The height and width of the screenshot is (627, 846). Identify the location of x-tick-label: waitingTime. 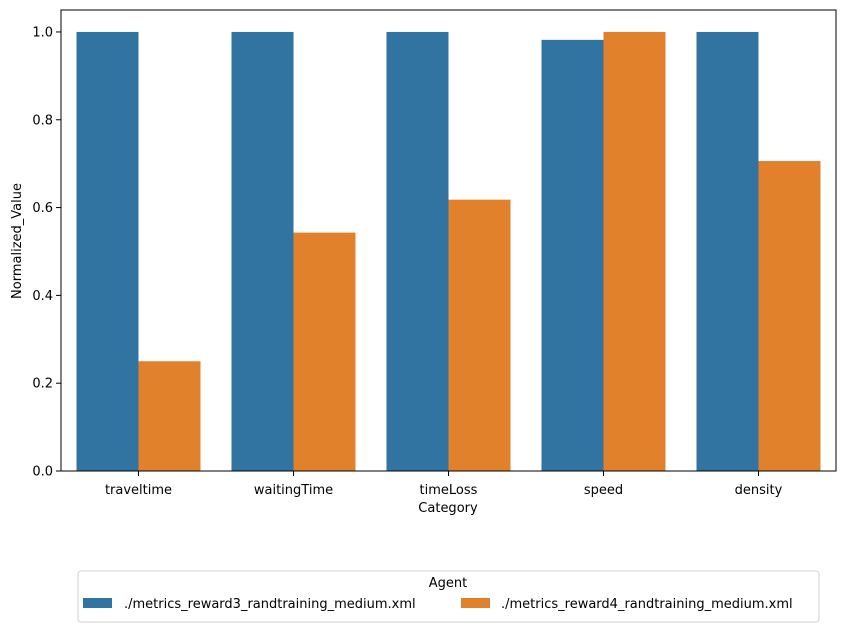
(293, 490).